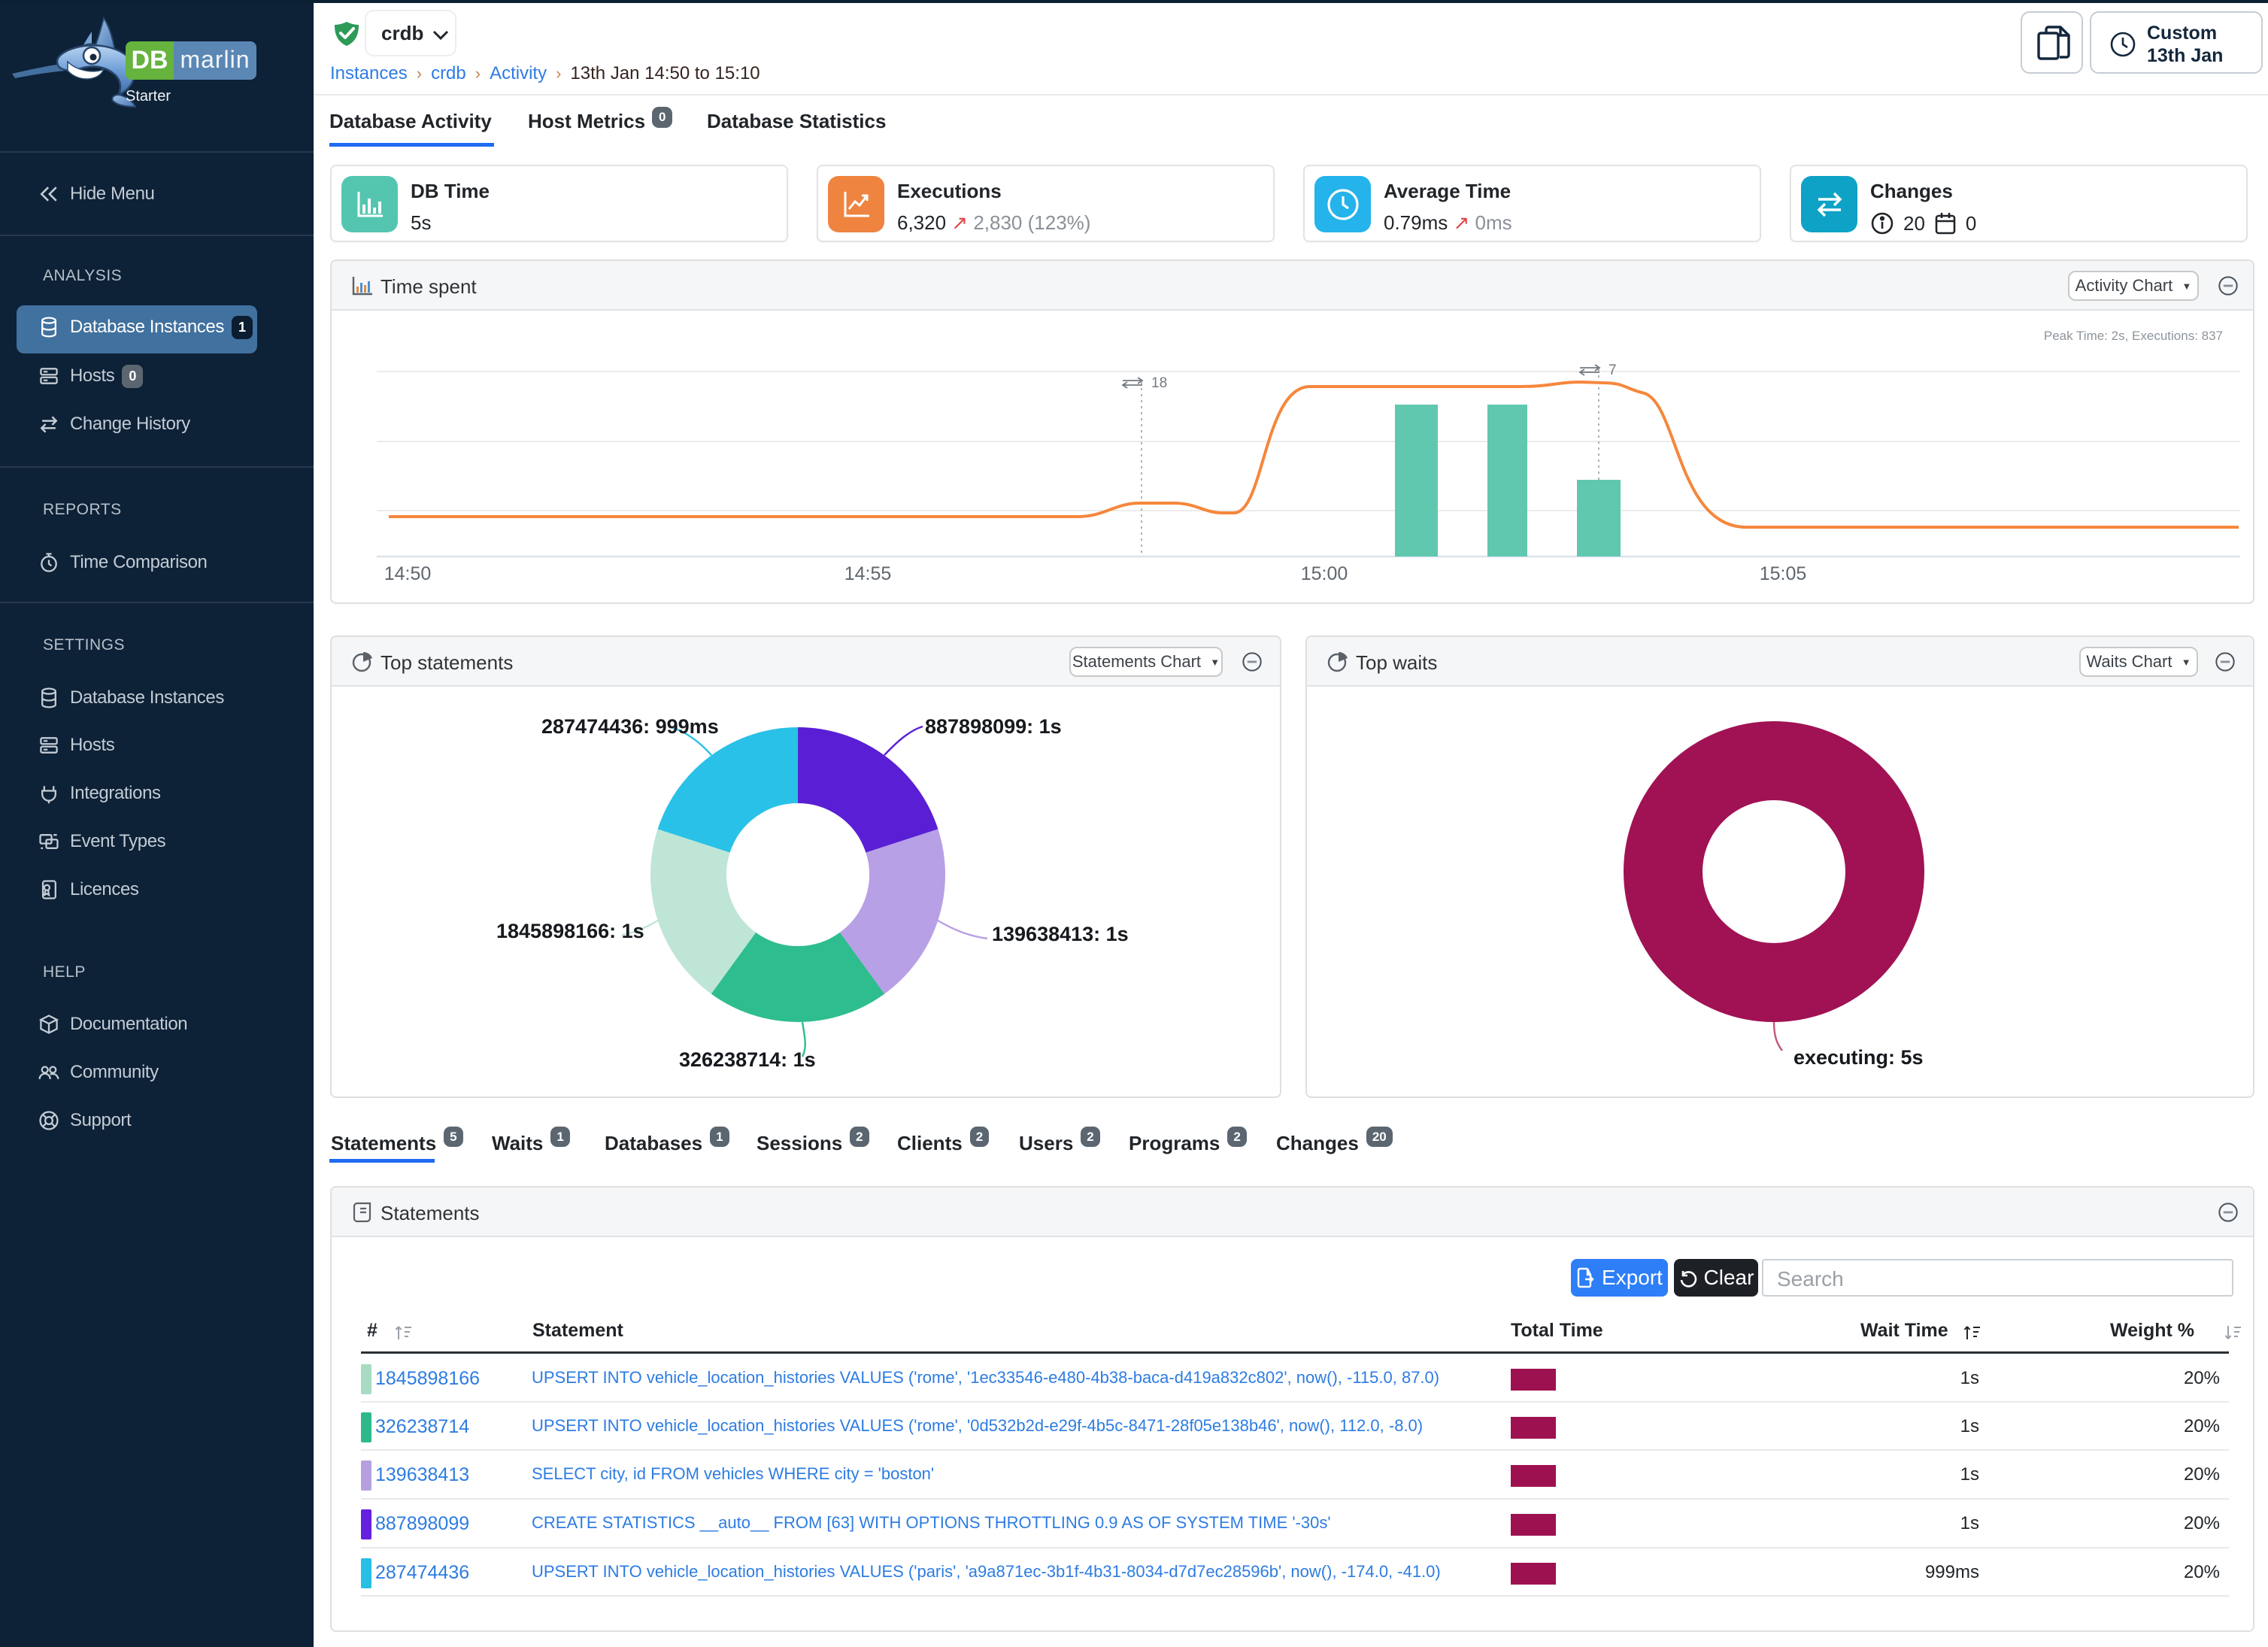  What do you see at coordinates (994, 726) in the screenshot?
I see `svg-text: 887898099: 1s` at bounding box center [994, 726].